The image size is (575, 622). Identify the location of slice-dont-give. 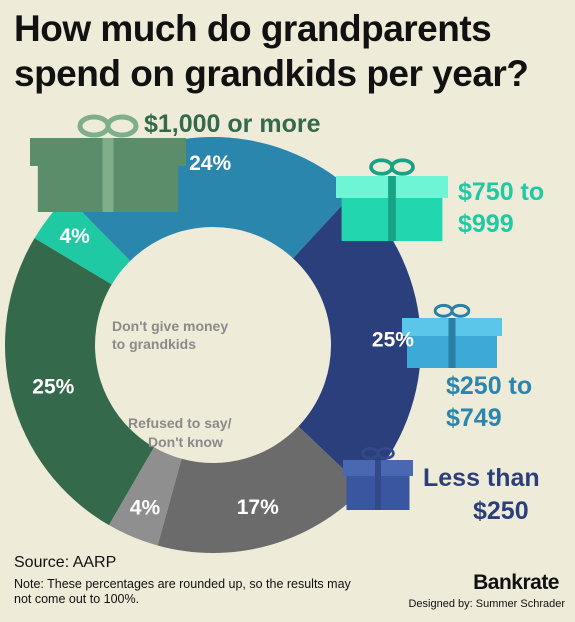
(145, 496).